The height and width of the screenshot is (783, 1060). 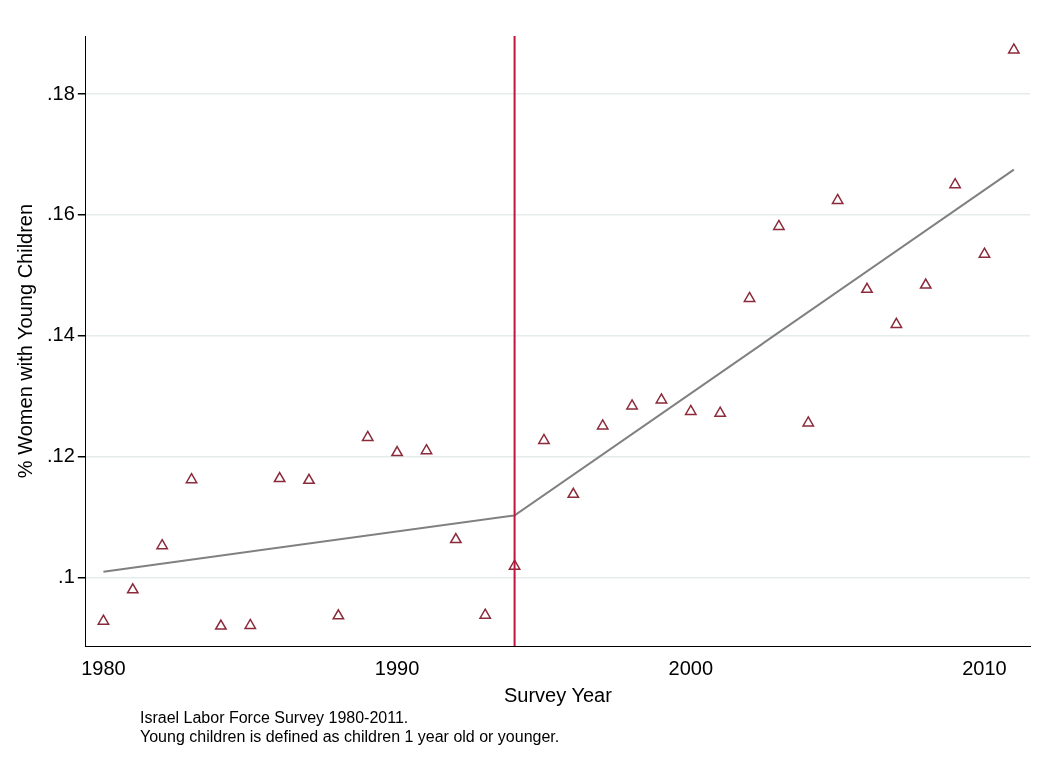 I want to click on y-axis-title: % Women with Young Children, so click(x=24, y=341).